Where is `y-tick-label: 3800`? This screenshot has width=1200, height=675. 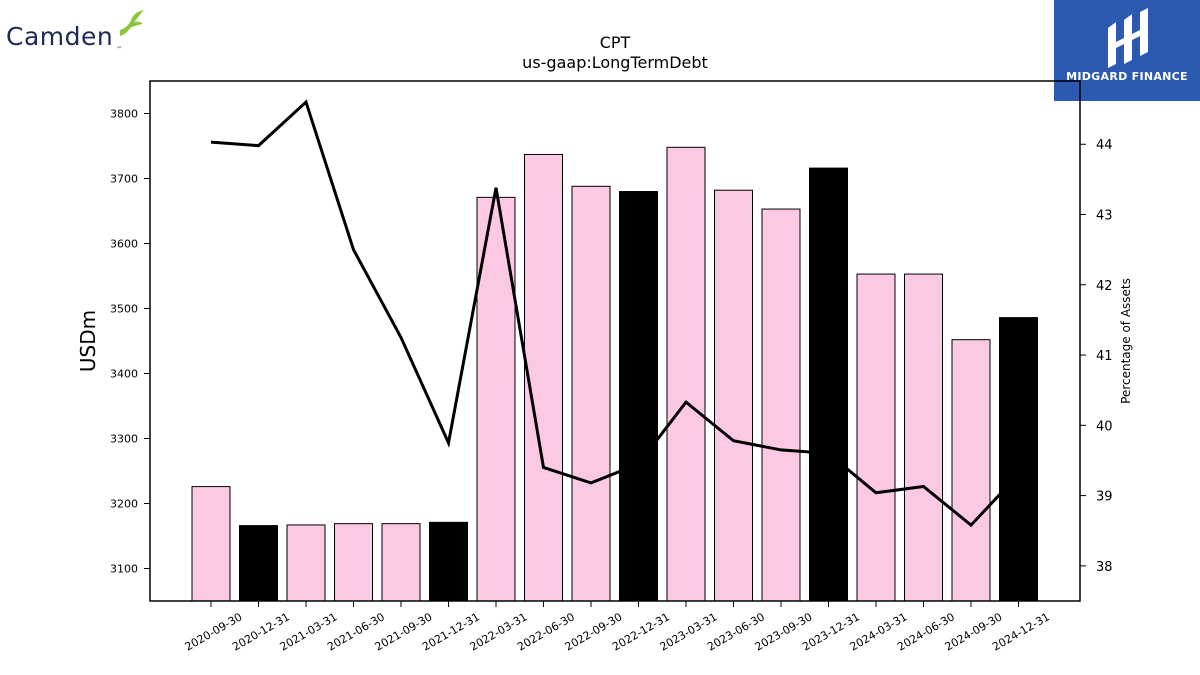
y-tick-label: 3800 is located at coordinates (124, 114).